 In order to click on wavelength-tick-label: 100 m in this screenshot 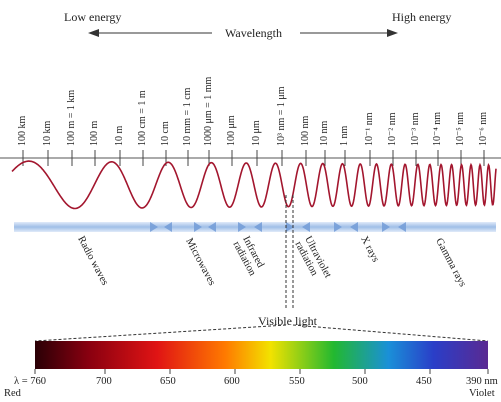, I will do `click(94, 133)`.